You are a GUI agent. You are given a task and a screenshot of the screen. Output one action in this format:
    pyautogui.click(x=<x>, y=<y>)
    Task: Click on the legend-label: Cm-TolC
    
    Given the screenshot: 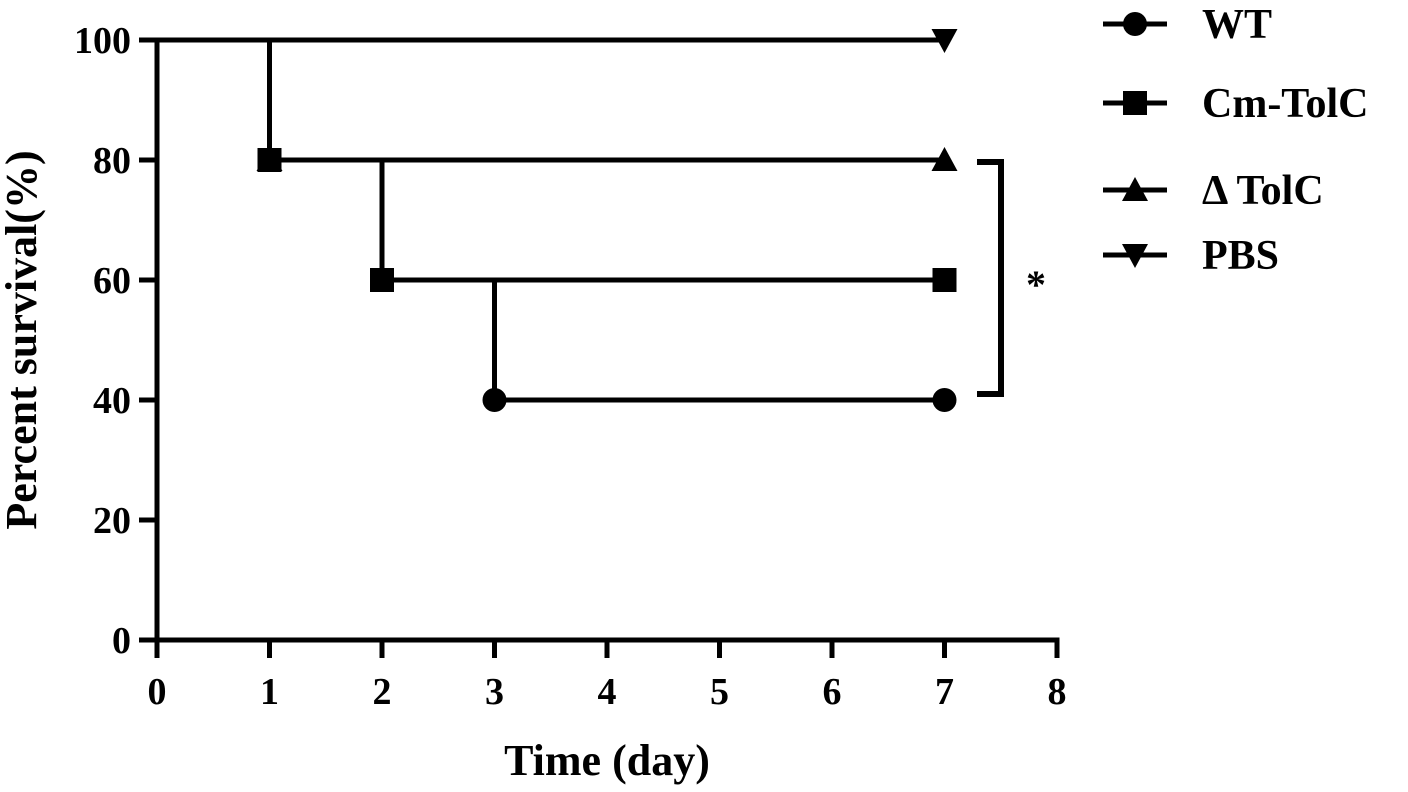 What is the action you would take?
    pyautogui.click(x=1285, y=104)
    